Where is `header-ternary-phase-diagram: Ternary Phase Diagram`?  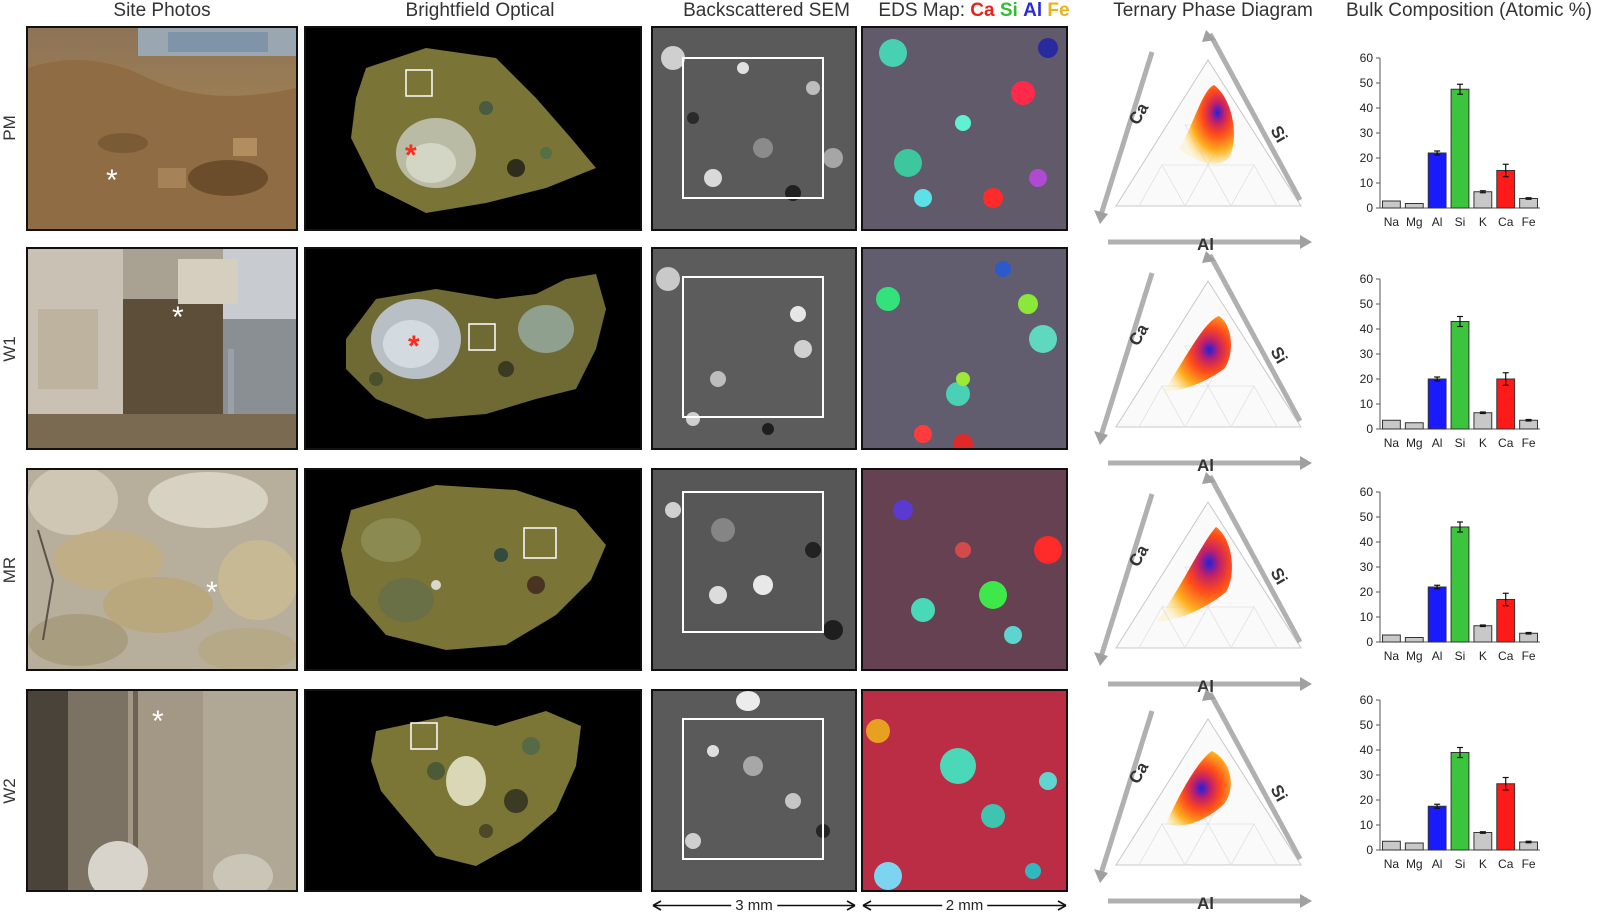 header-ternary-phase-diagram: Ternary Phase Diagram is located at coordinates (1213, 10).